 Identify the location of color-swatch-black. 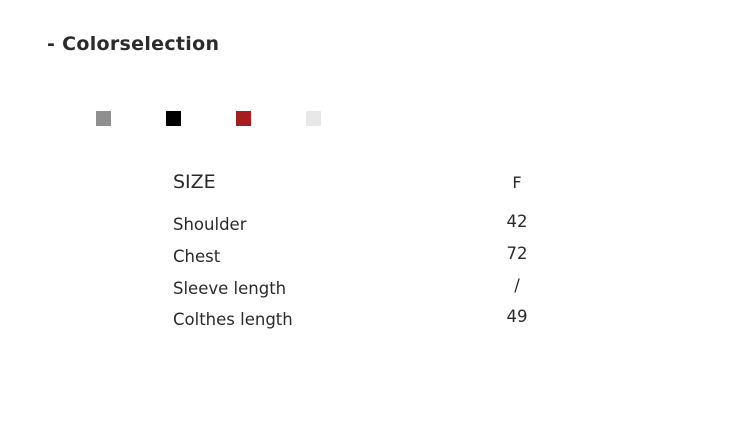
(173, 118).